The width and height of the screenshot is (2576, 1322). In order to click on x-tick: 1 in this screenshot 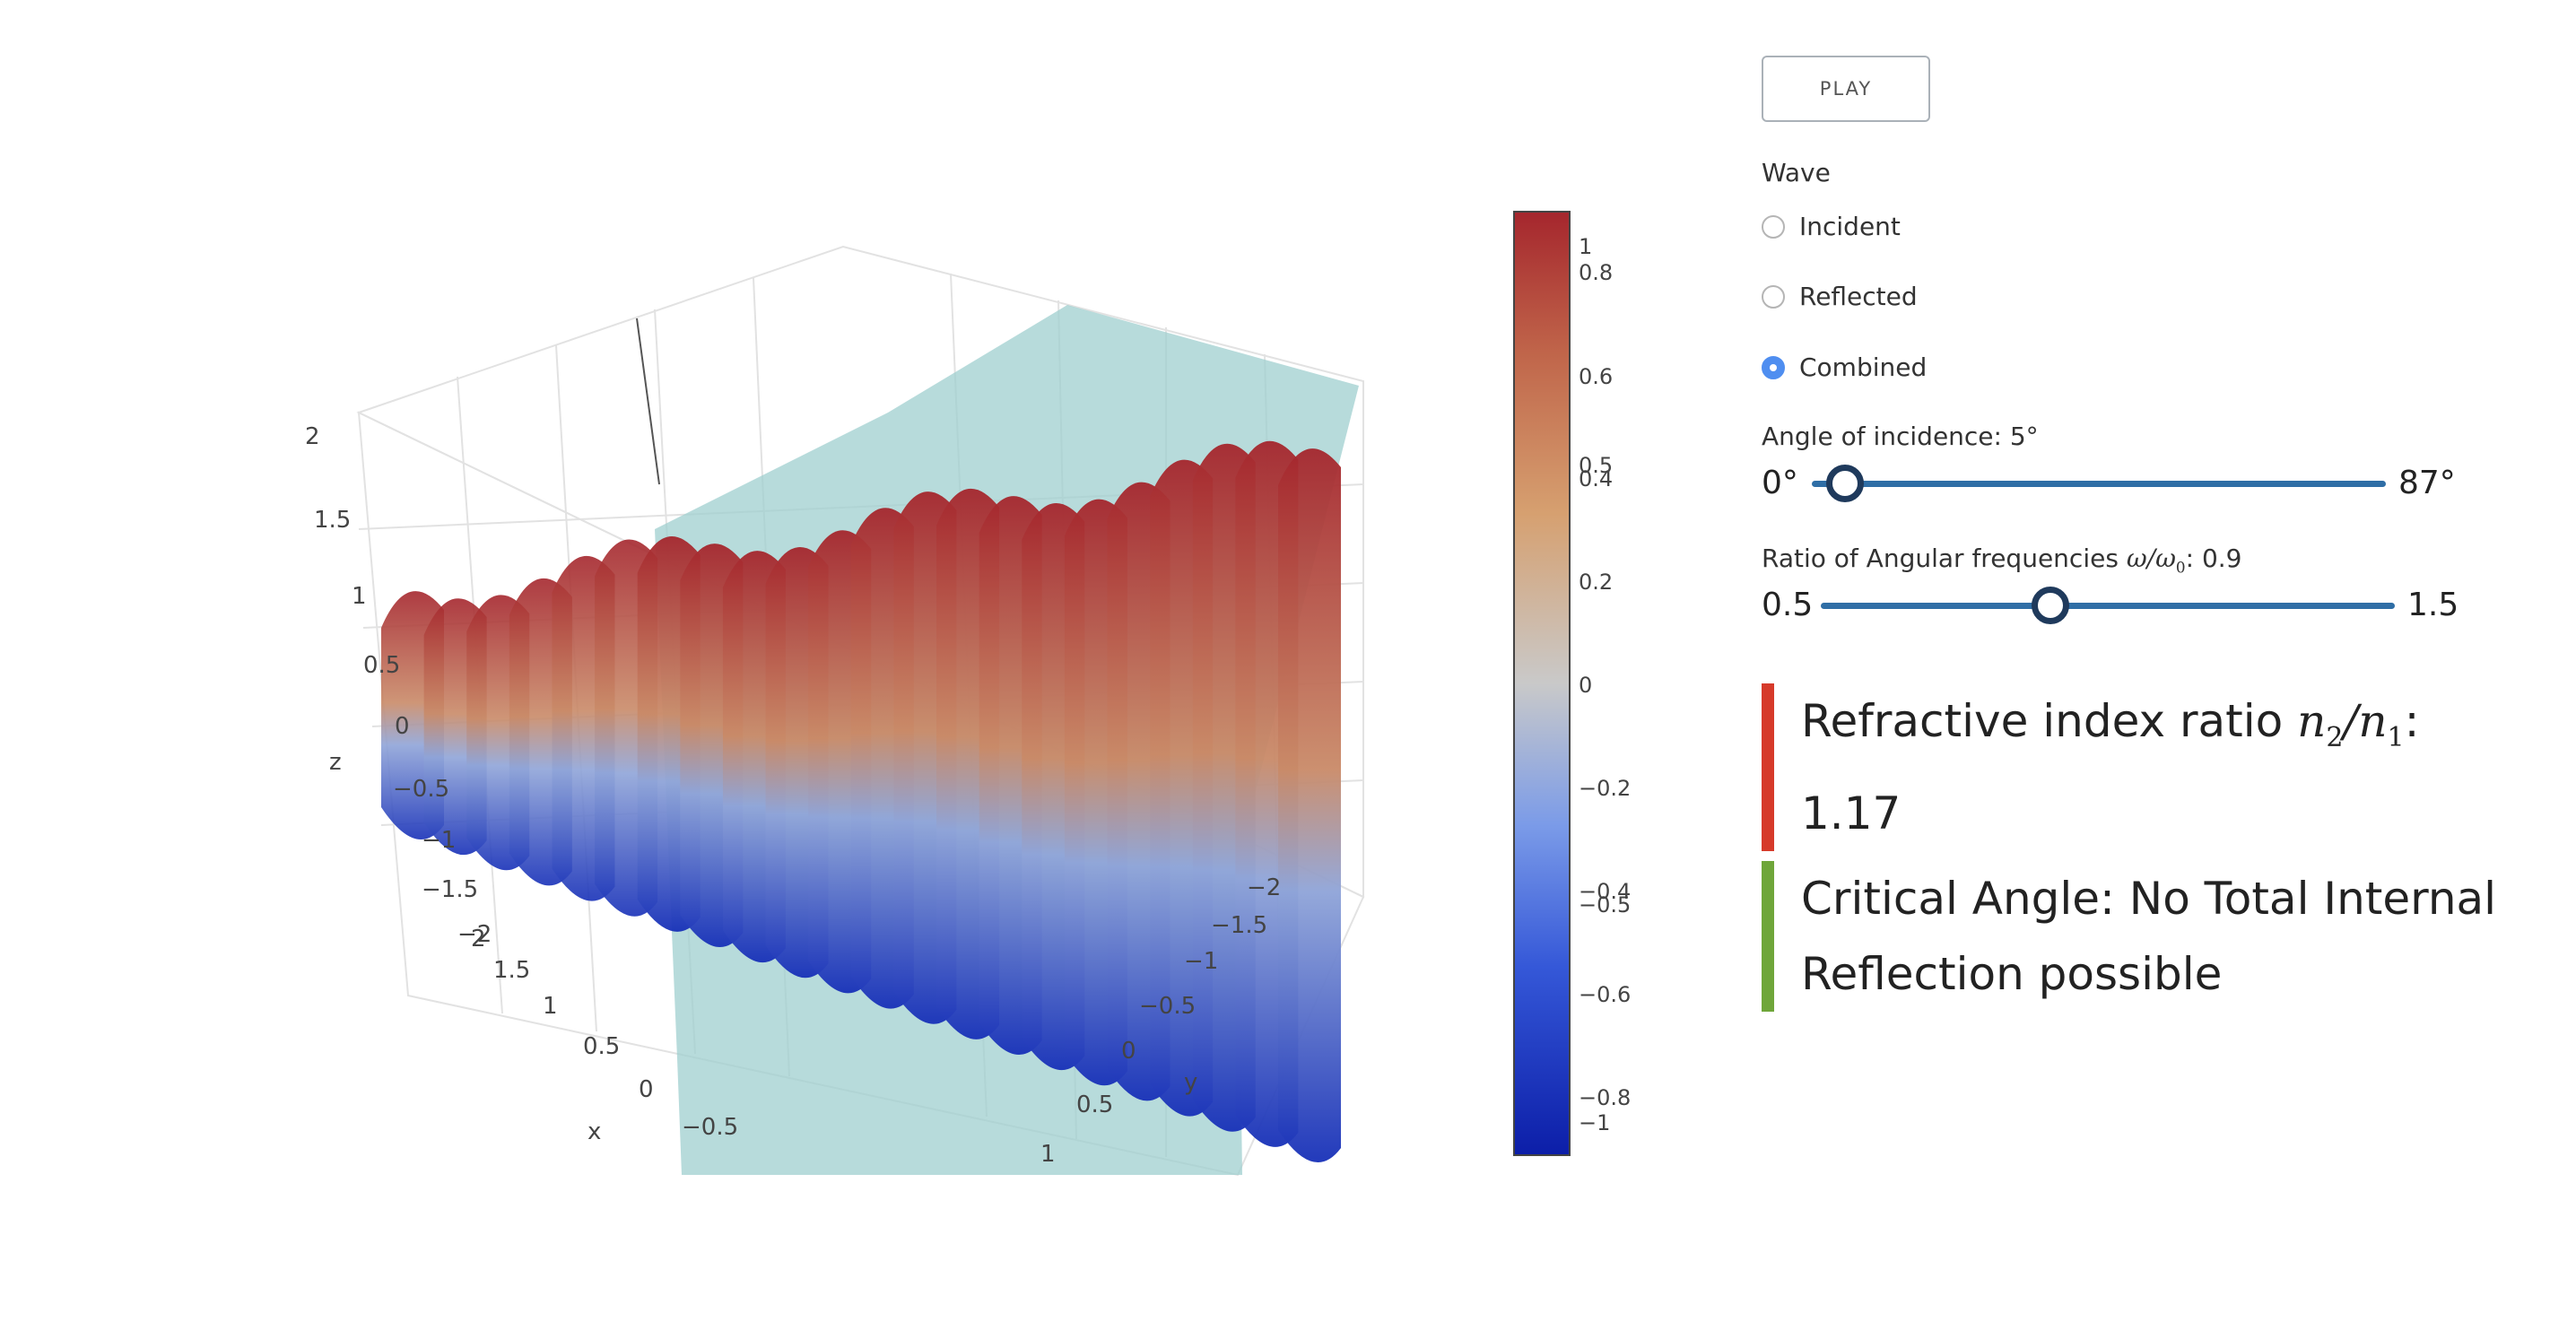, I will do `click(550, 1006)`.